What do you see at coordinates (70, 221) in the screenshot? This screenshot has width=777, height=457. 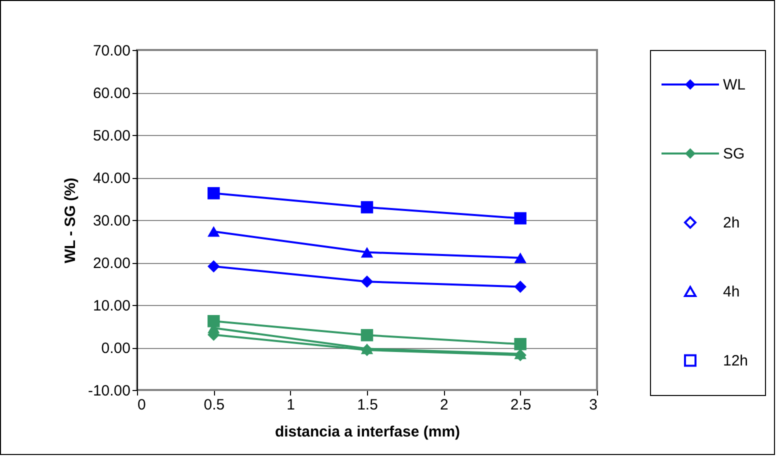 I see `y-axis-title: WL - SG (%)` at bounding box center [70, 221].